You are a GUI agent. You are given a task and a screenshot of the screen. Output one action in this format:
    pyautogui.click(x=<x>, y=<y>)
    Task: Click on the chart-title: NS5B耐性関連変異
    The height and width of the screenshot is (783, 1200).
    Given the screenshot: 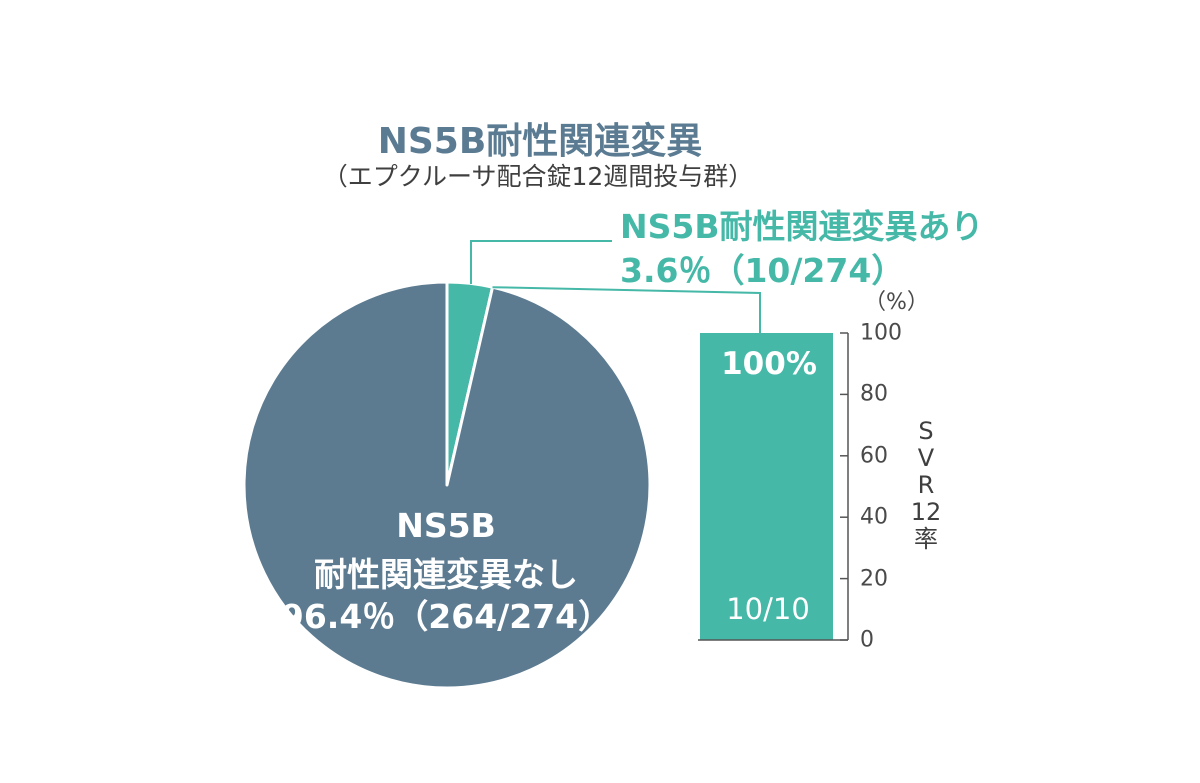 What is the action you would take?
    pyautogui.click(x=540, y=141)
    